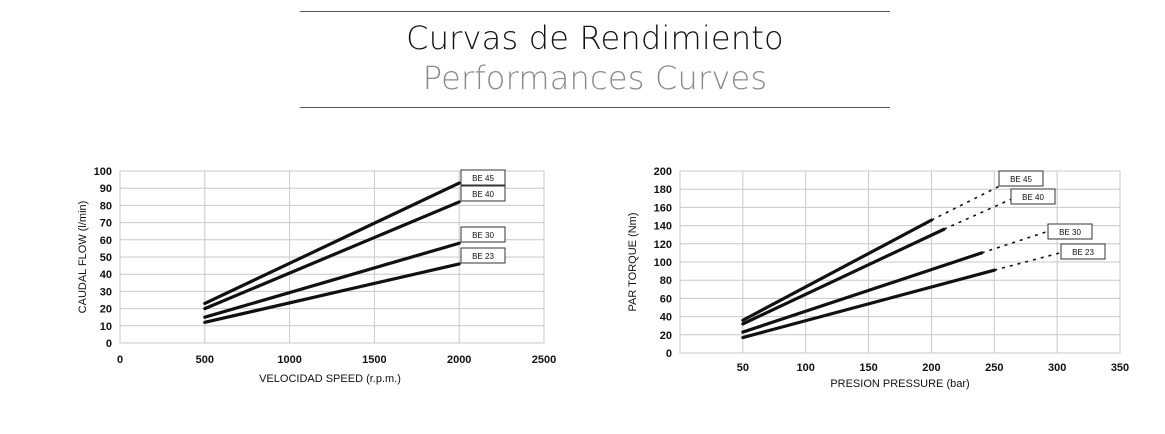 Image resolution: width=1165 pixels, height=434 pixels. Describe the element at coordinates (743, 368) in the screenshot. I see `x-tick-label: 50` at that location.